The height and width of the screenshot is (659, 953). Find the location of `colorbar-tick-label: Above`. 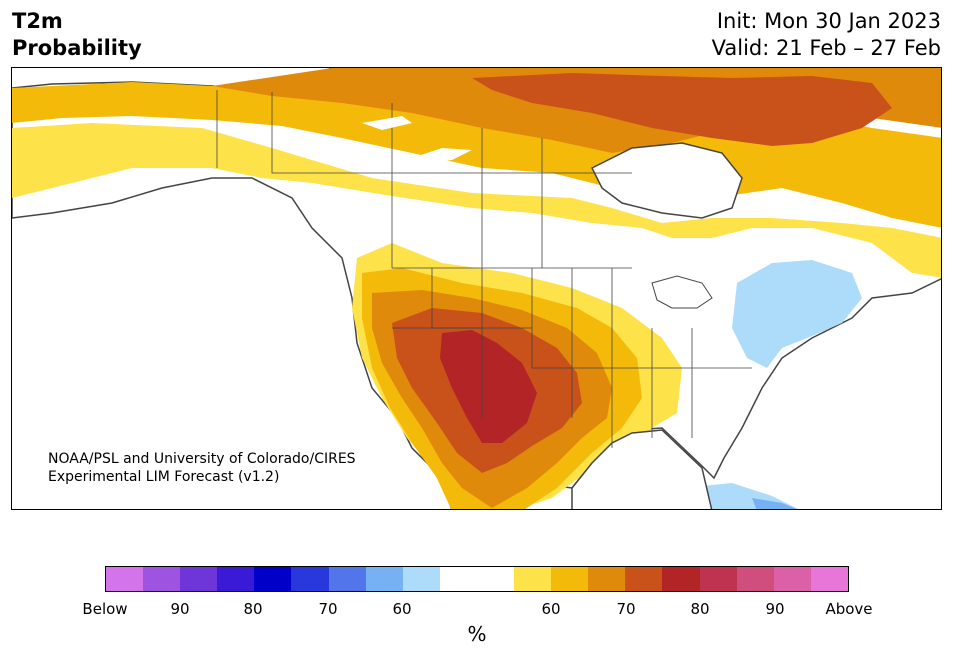

colorbar-tick-label: Above is located at coordinates (849, 609).